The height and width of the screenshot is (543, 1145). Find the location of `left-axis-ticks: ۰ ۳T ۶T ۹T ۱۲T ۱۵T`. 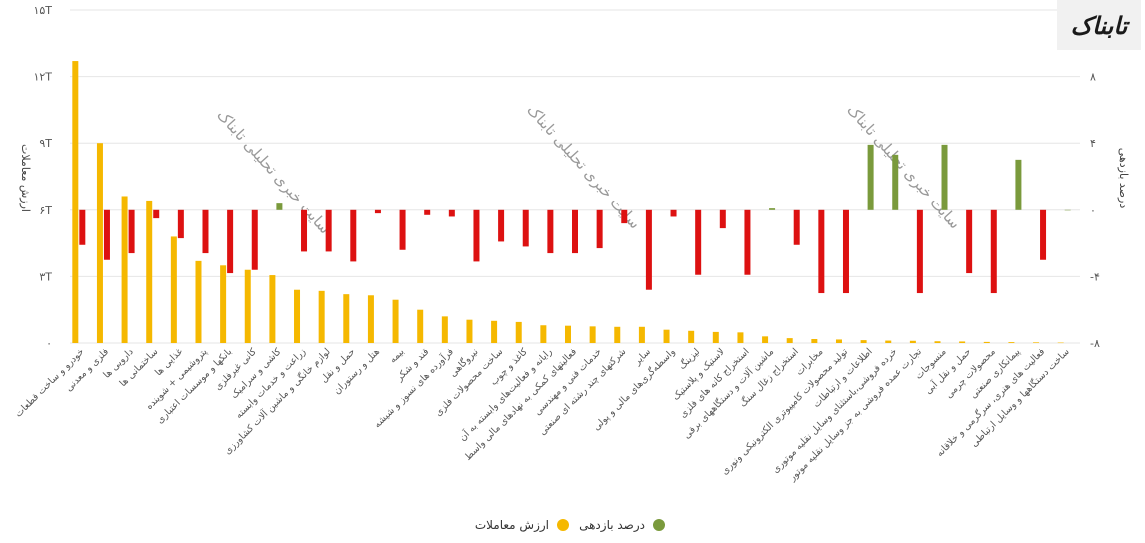

left-axis-ticks: ۰ ۳T ۶T ۹T ۱۲T ۱۵T is located at coordinates (42, 177).